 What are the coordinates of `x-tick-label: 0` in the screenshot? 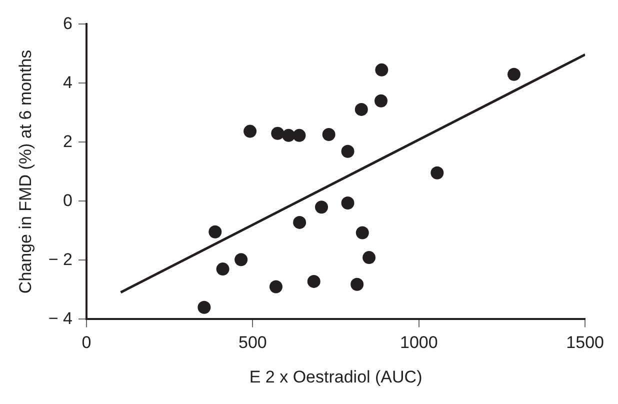 It's located at (87, 342).